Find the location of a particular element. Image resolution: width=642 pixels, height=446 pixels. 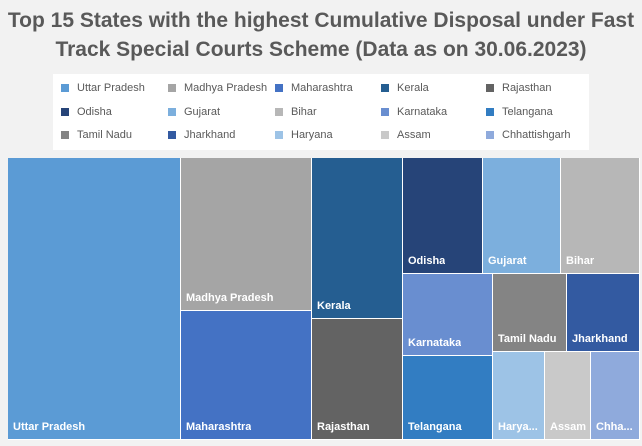

legend-label: Tamil Nadu is located at coordinates (105, 135).